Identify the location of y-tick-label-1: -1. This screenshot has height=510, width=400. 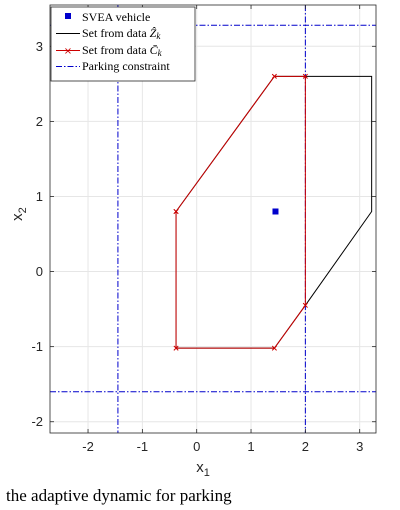
(37, 346).